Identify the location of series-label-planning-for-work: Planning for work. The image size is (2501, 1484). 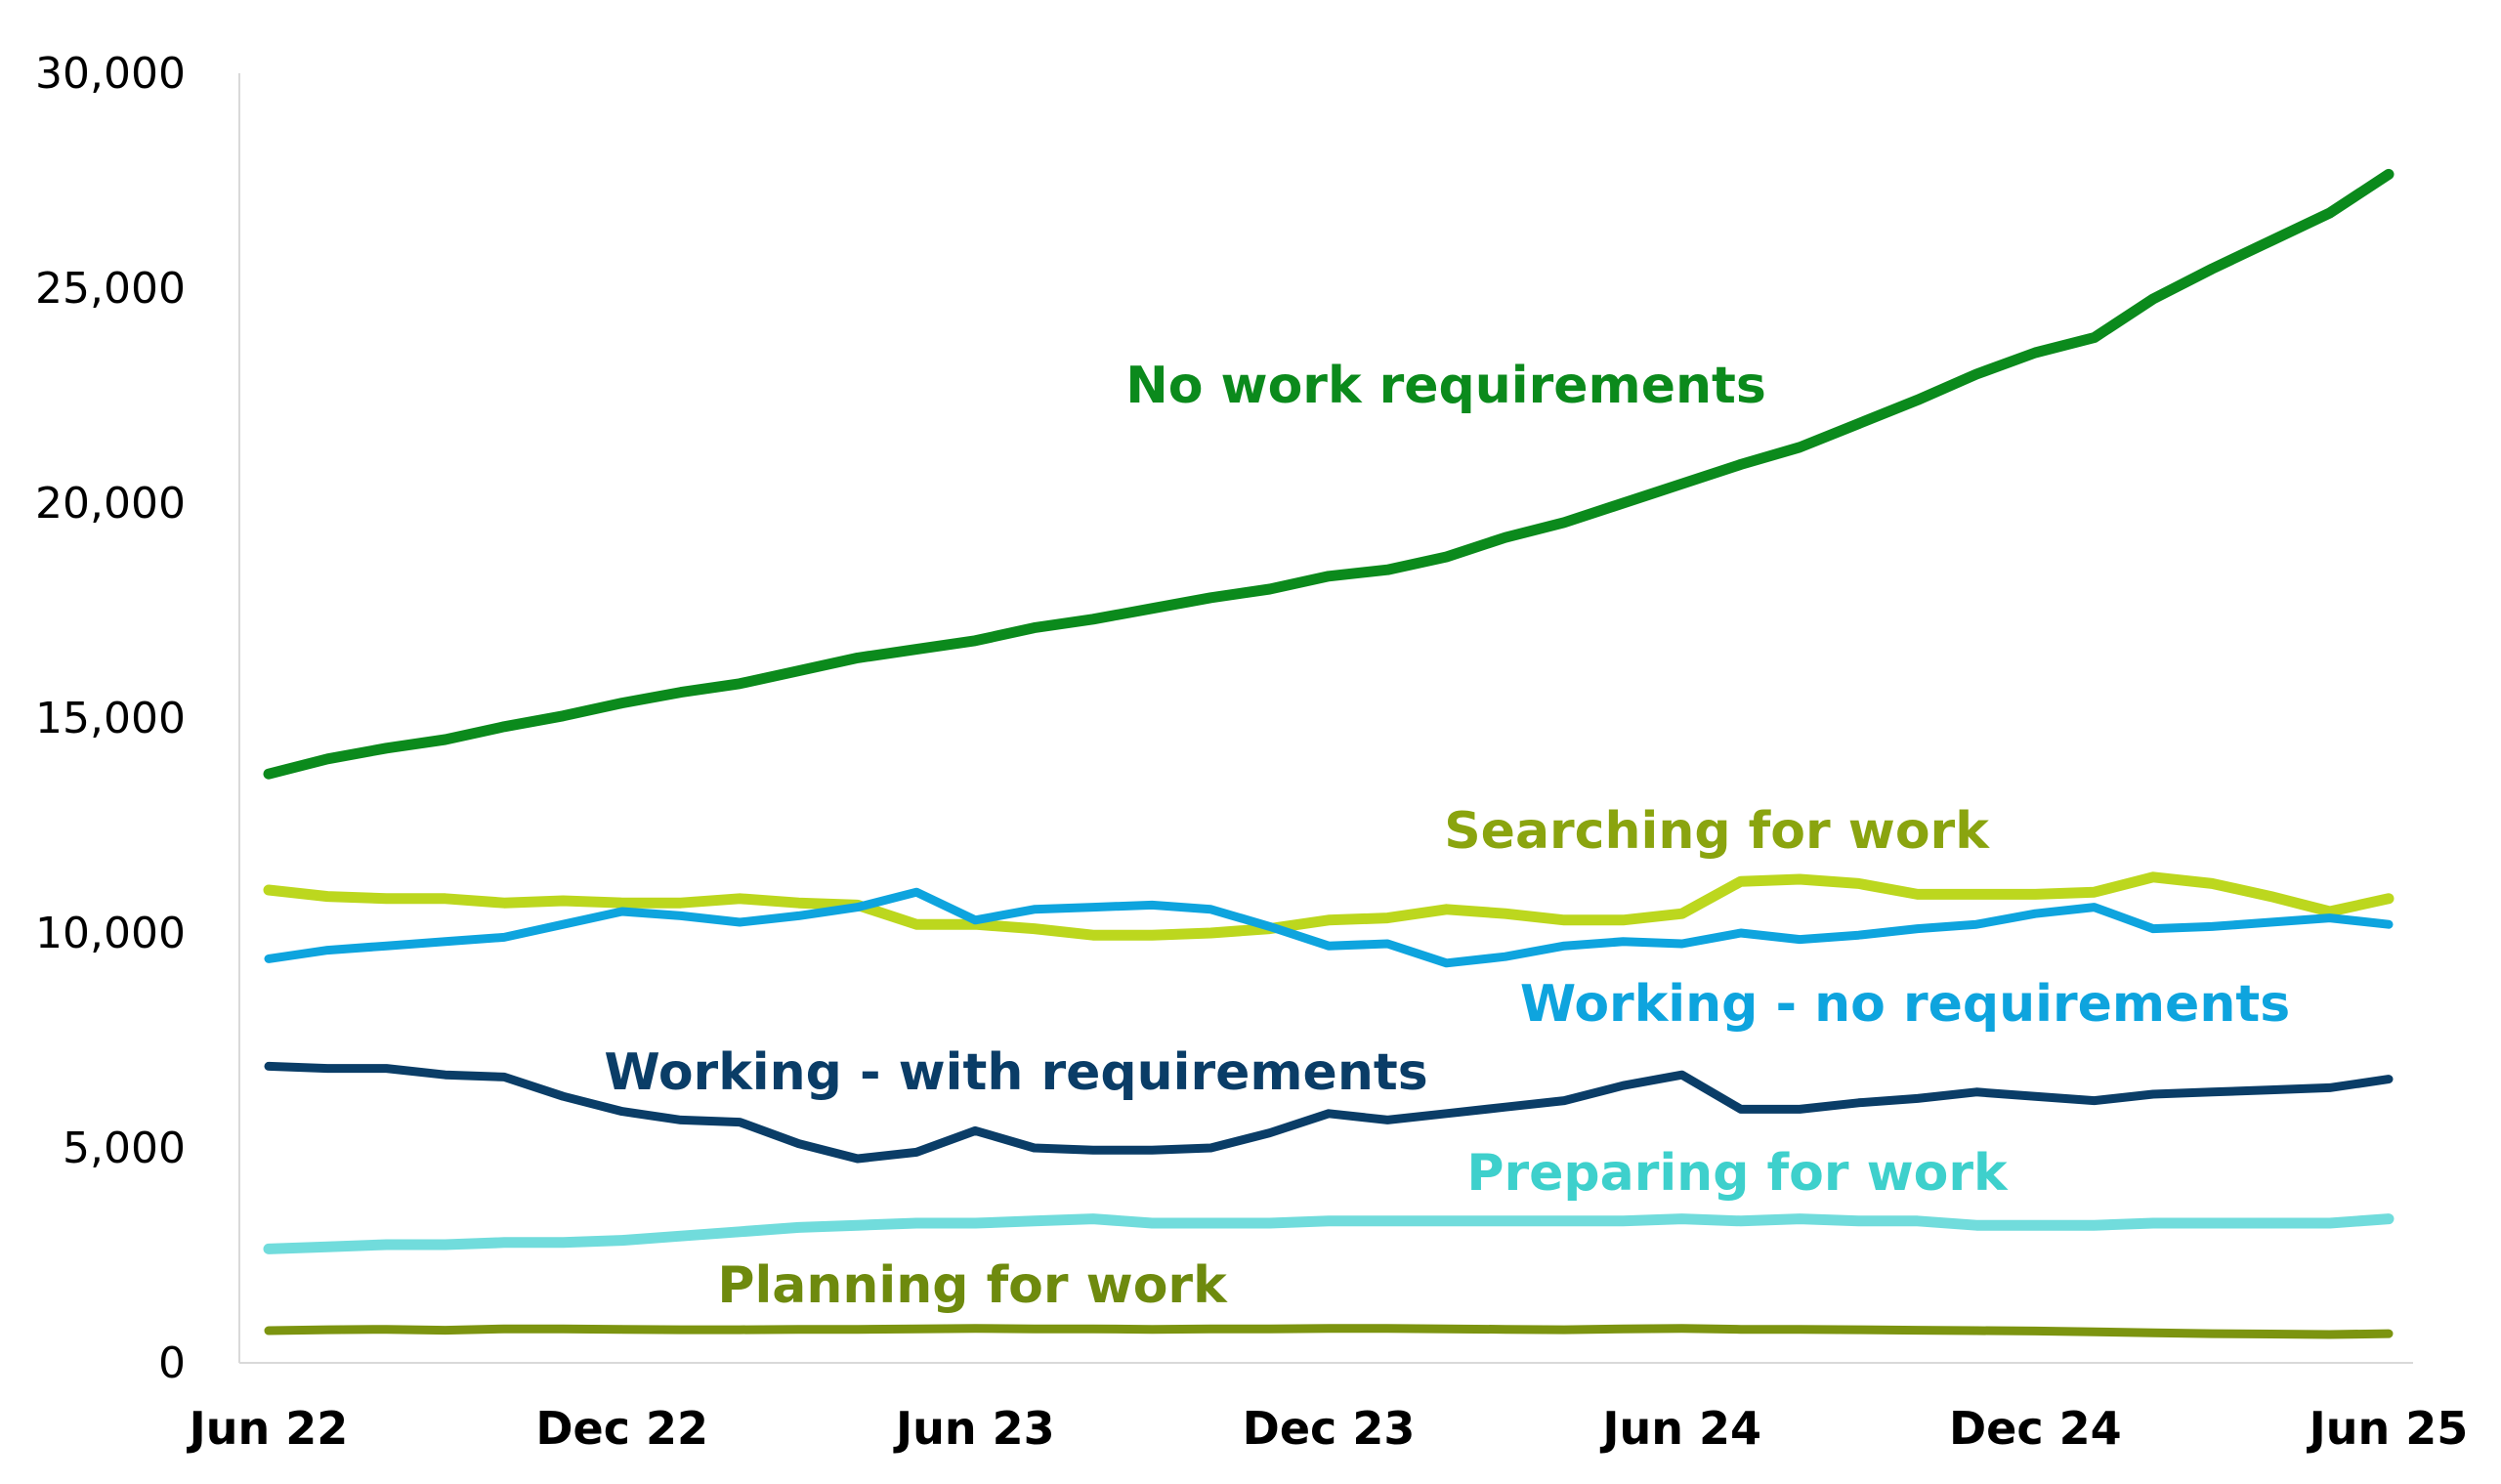
(972, 1285).